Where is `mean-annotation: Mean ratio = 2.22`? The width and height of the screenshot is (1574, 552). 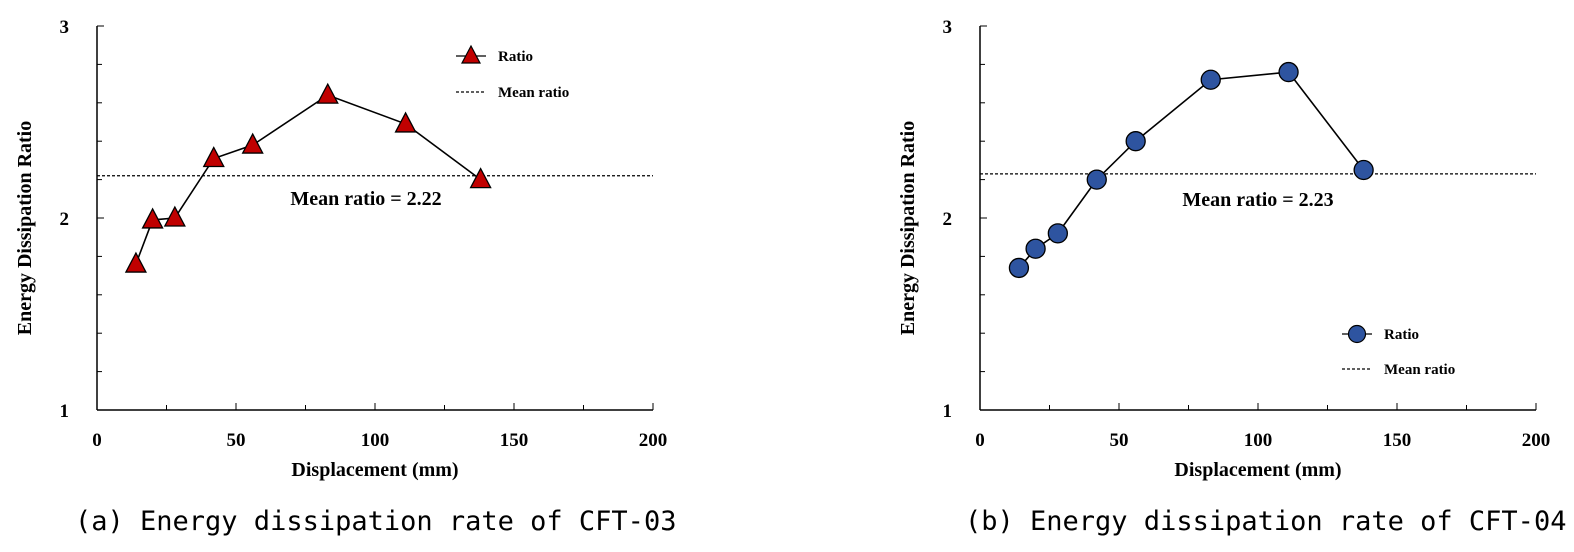 mean-annotation: Mean ratio = 2.22 is located at coordinates (365, 199).